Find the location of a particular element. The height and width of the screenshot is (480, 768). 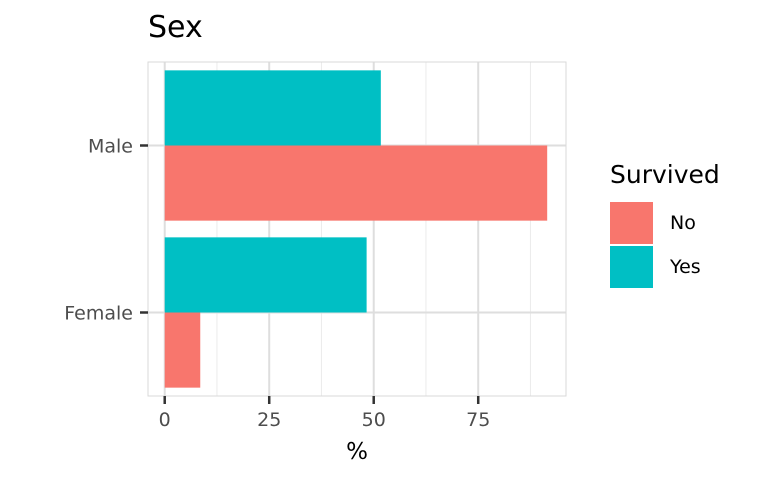

bar-no-female is located at coordinates (182, 350).